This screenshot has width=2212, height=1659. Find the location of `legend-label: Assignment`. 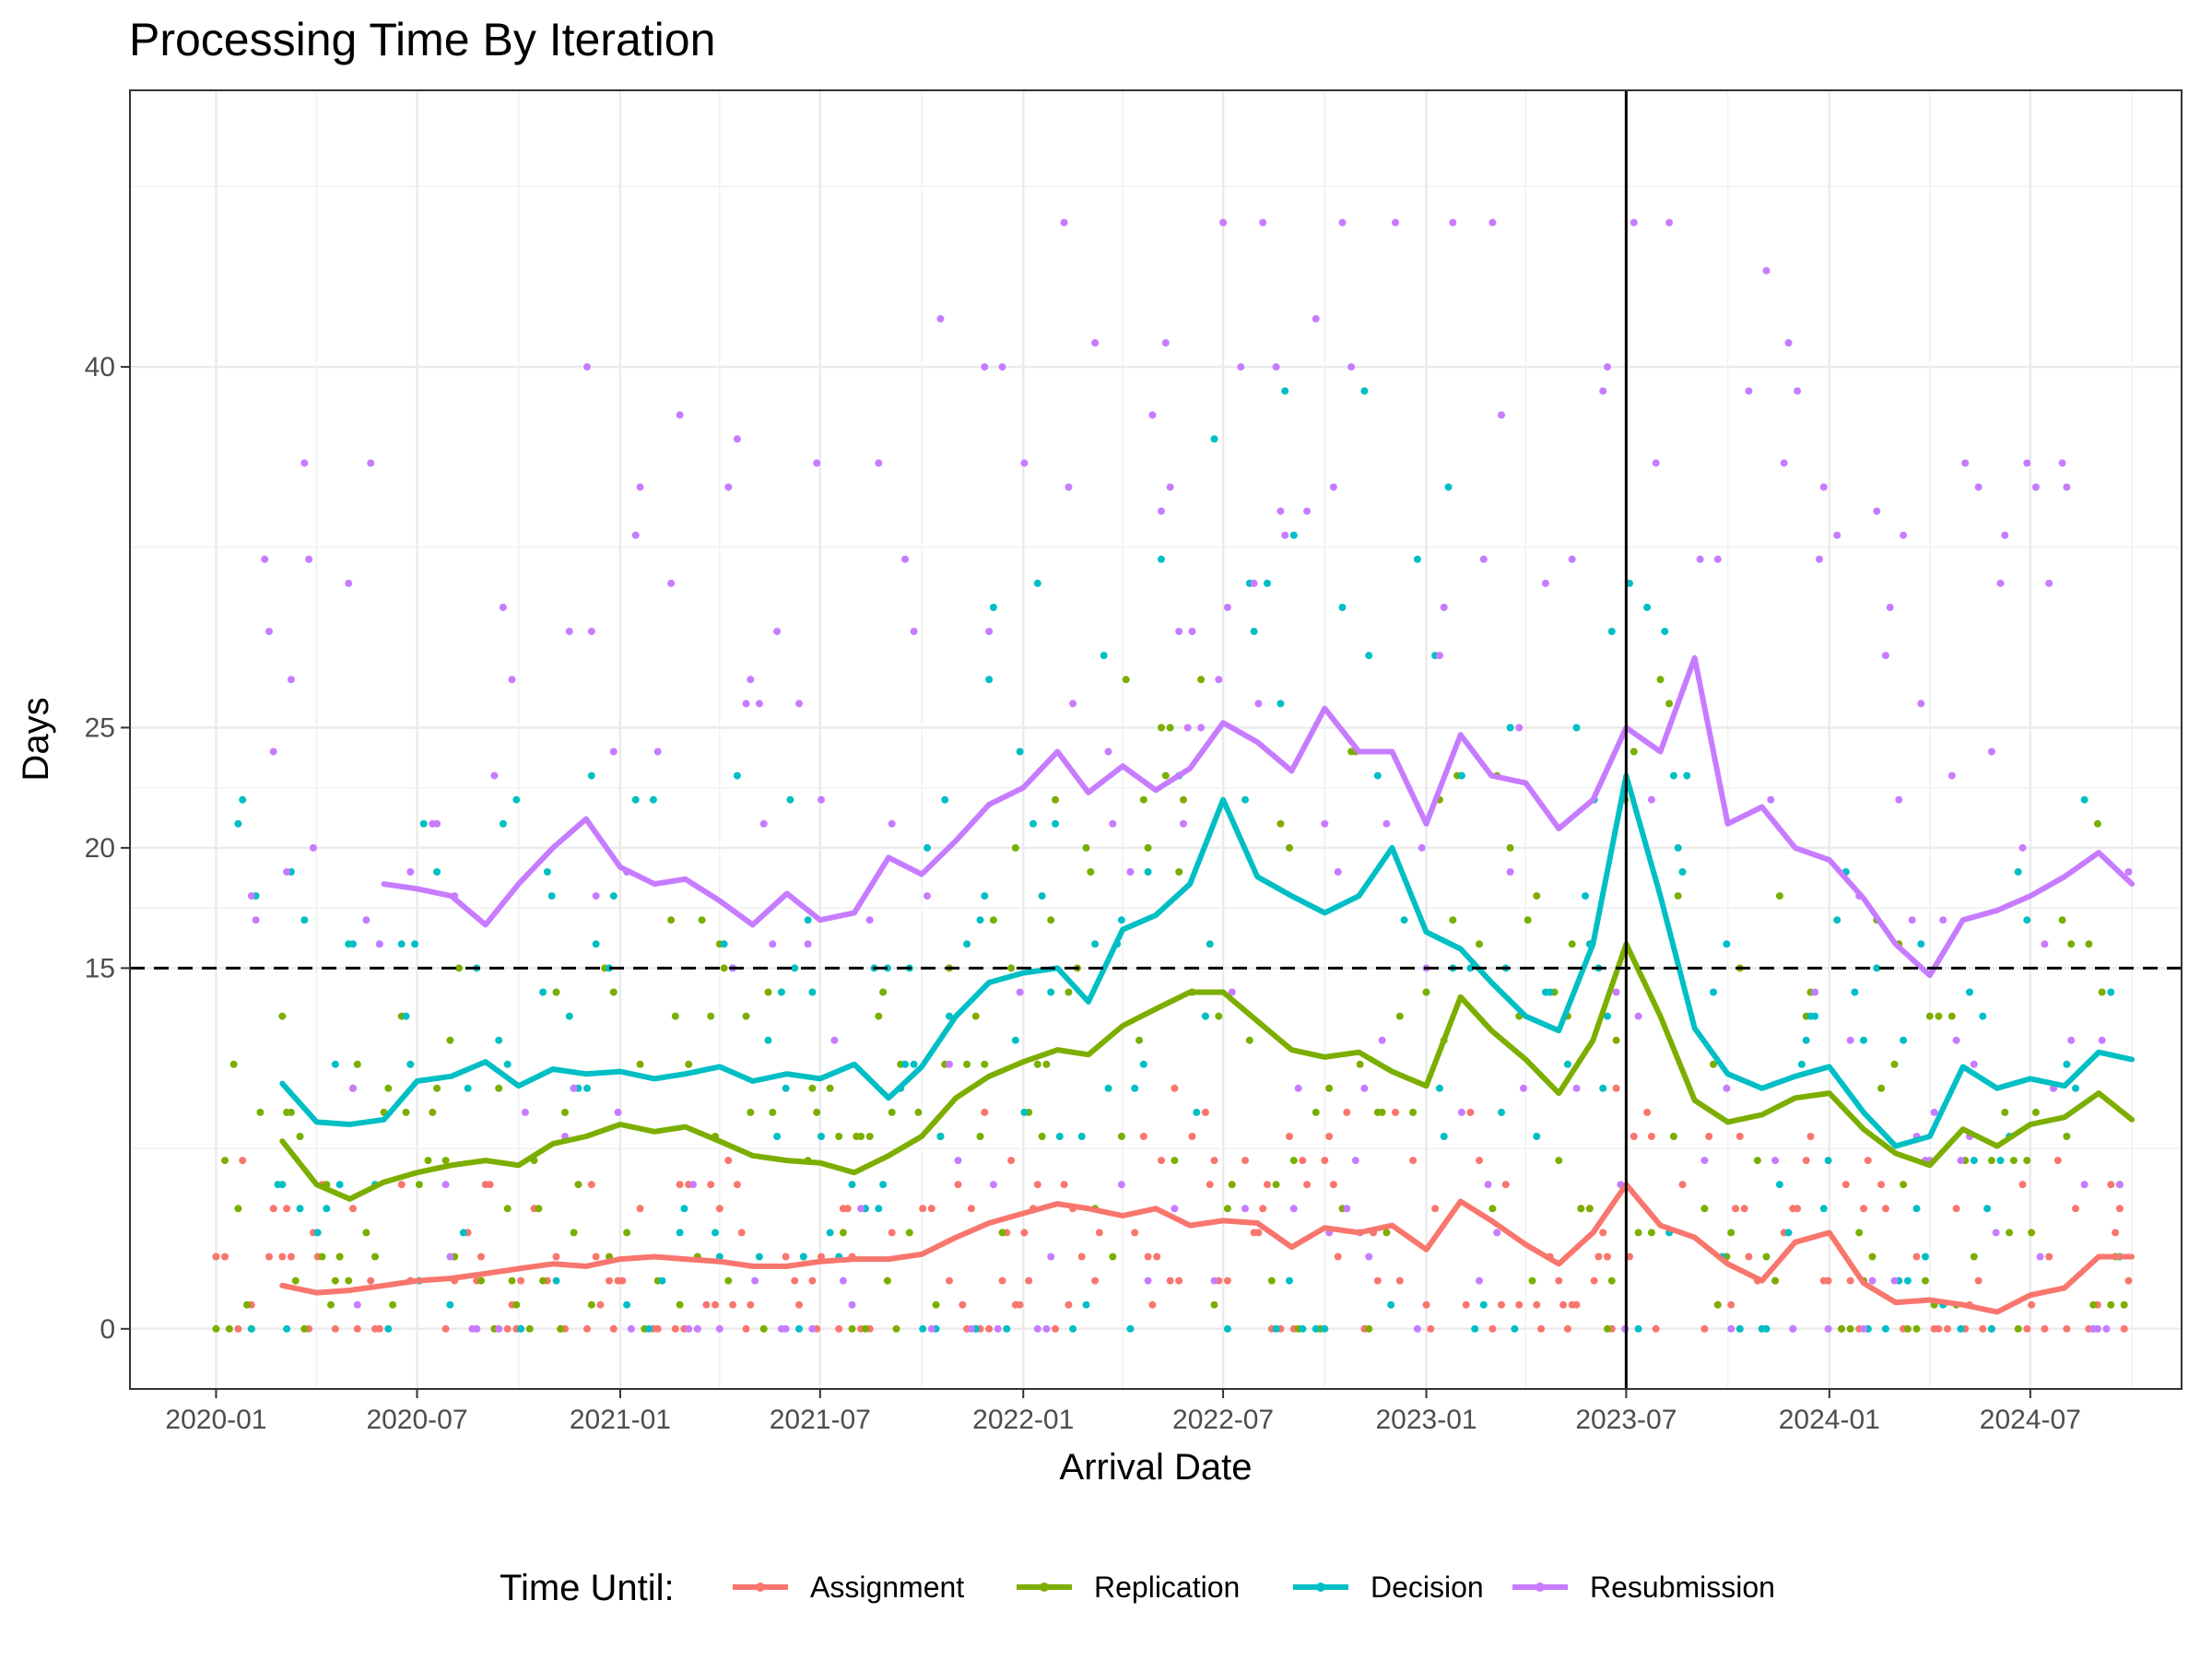

legend-label: Assignment is located at coordinates (887, 1587).